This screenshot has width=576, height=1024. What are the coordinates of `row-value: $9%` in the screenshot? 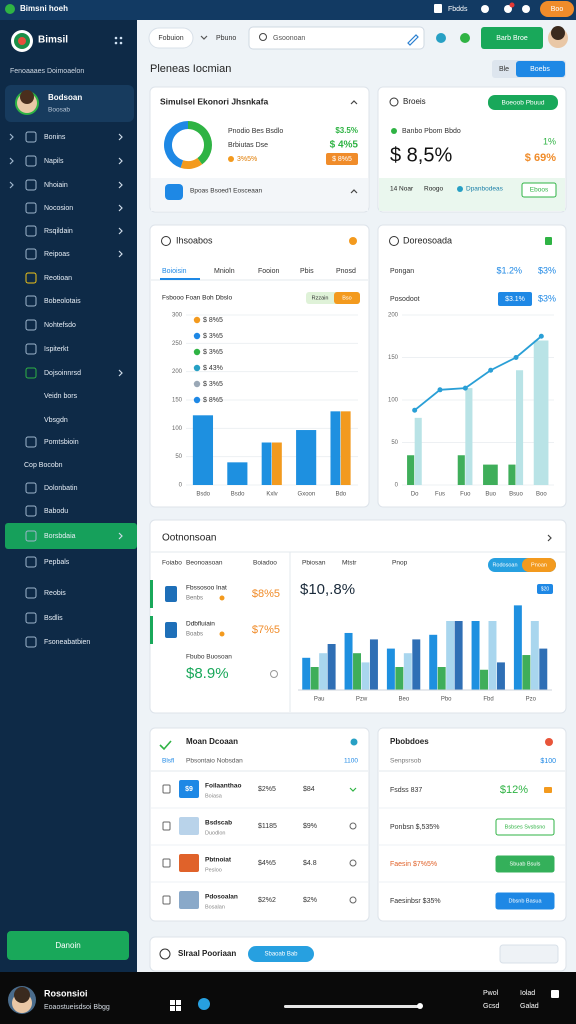 It's located at (310, 826).